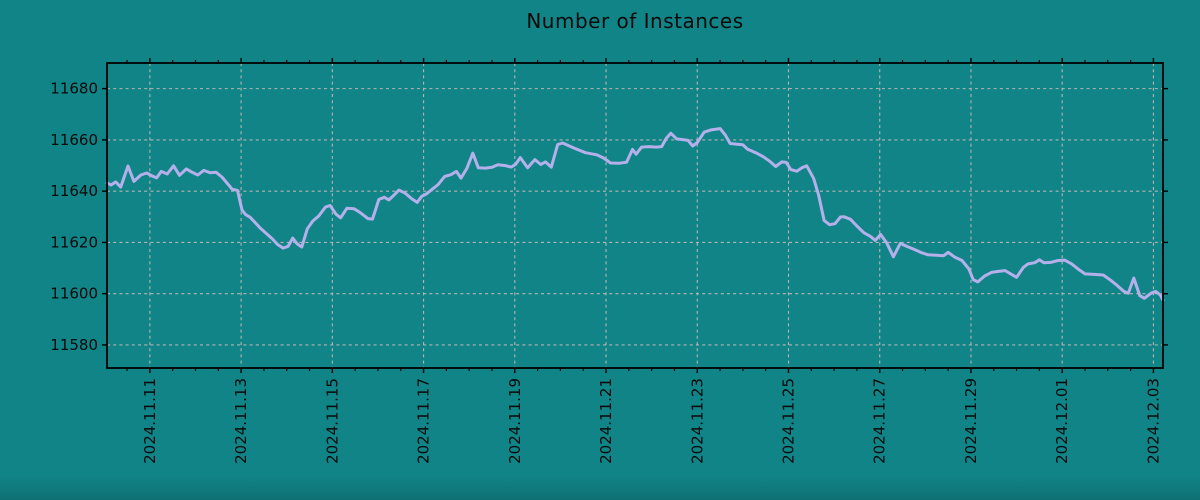  Describe the element at coordinates (971, 421) in the screenshot. I see `x-tick-label: 2024.11.29` at that location.